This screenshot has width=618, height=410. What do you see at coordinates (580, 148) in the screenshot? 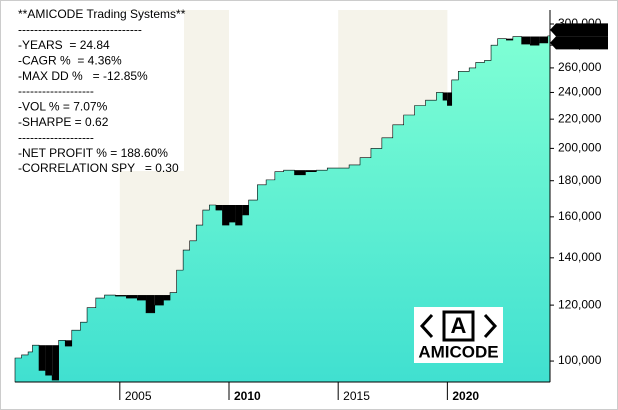
I see `y-tick-label: 200,000` at bounding box center [580, 148].